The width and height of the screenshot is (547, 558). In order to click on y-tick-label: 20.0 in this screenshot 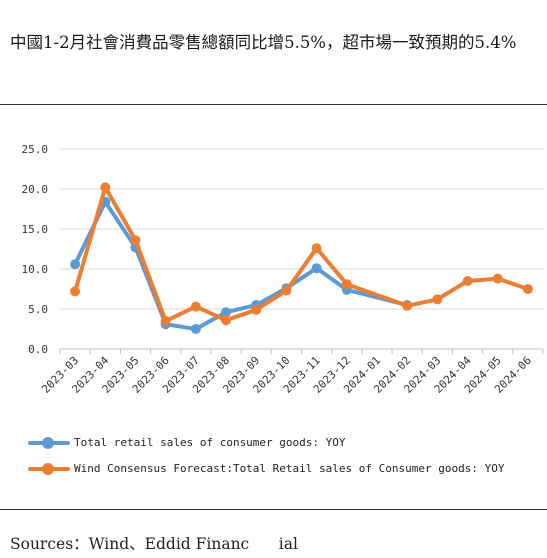, I will do `click(35, 189)`.